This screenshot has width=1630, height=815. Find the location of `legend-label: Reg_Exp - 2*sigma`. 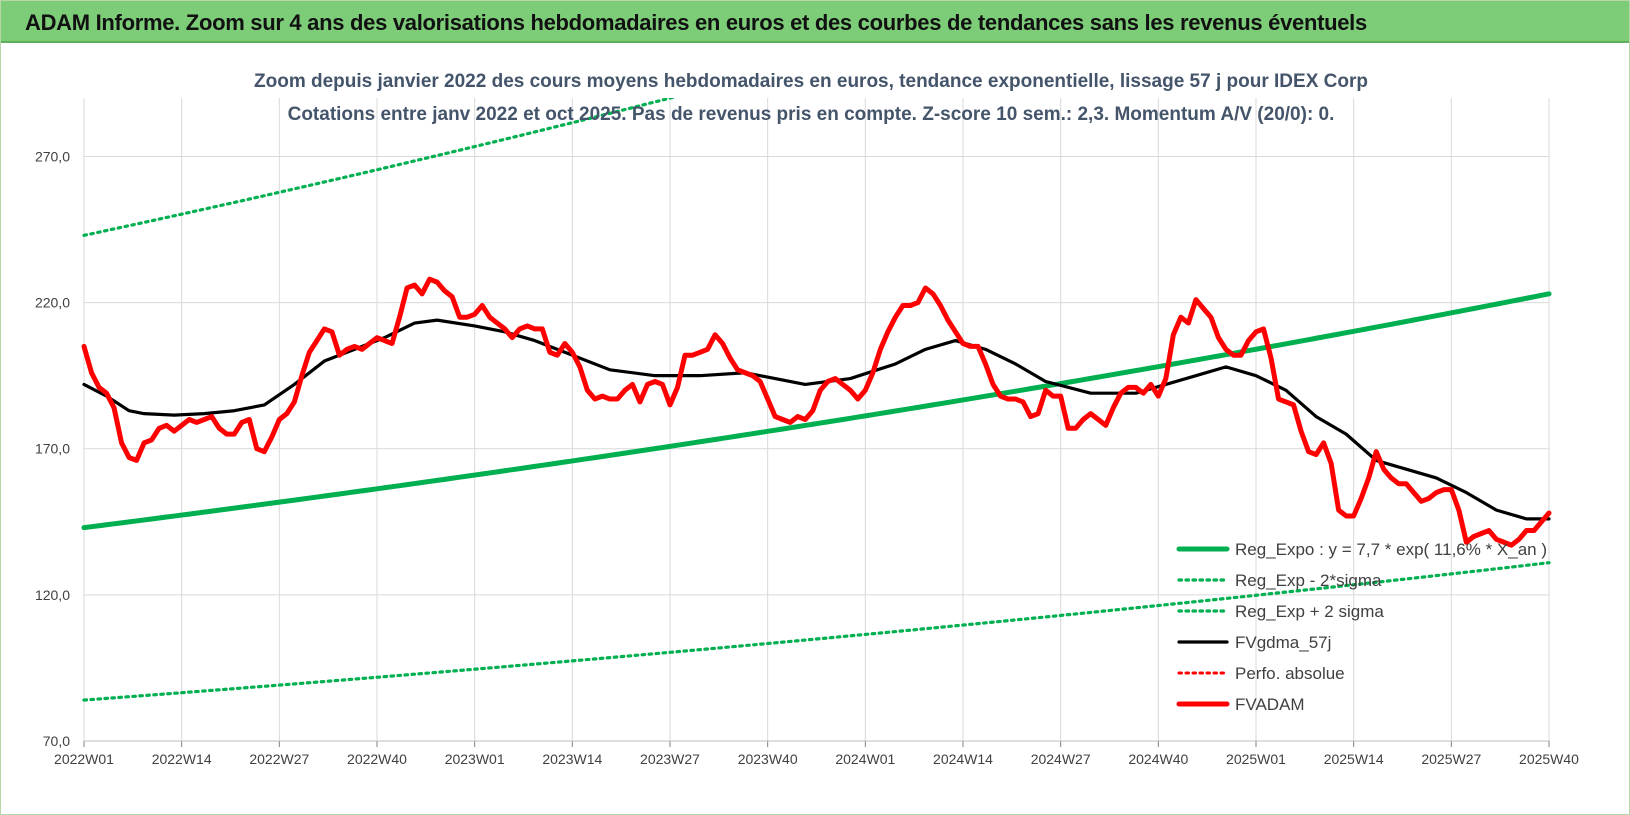

legend-label: Reg_Exp - 2*sigma is located at coordinates (1308, 580).